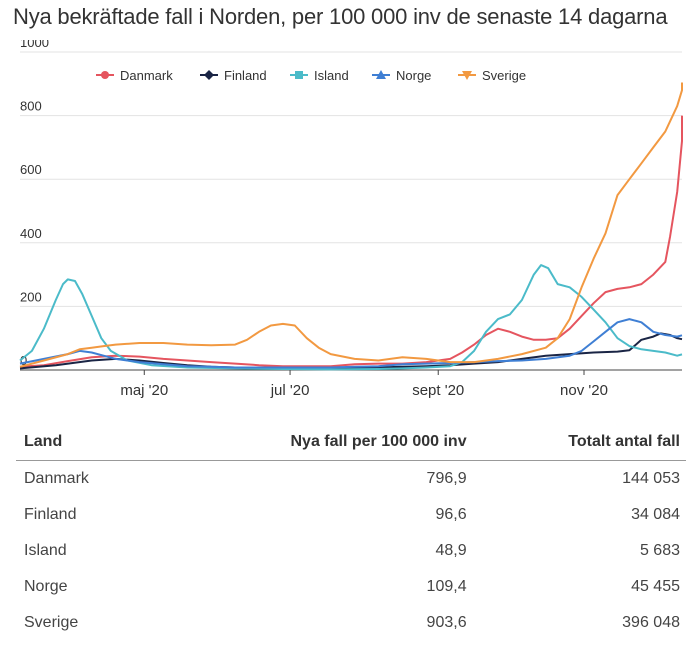 Image resolution: width=700 pixels, height=657 pixels. I want to click on x-tick-label: maj '20, so click(144, 390).